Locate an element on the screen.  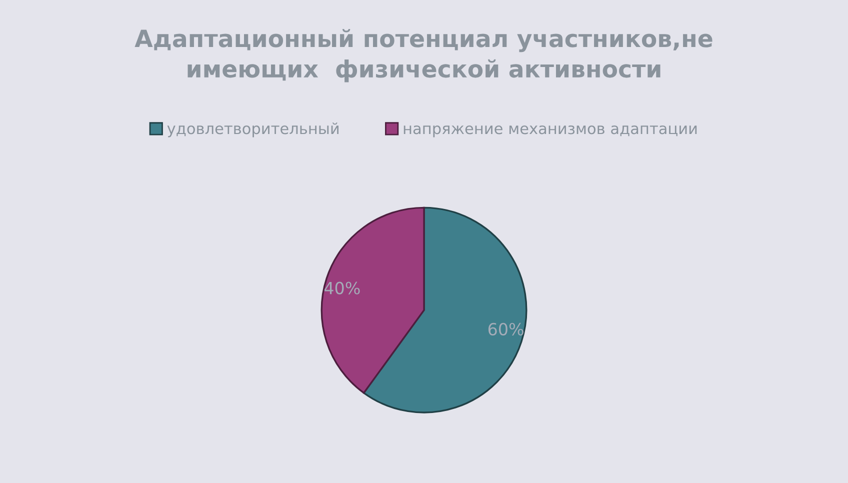
data-label: 60% is located at coordinates (506, 329).